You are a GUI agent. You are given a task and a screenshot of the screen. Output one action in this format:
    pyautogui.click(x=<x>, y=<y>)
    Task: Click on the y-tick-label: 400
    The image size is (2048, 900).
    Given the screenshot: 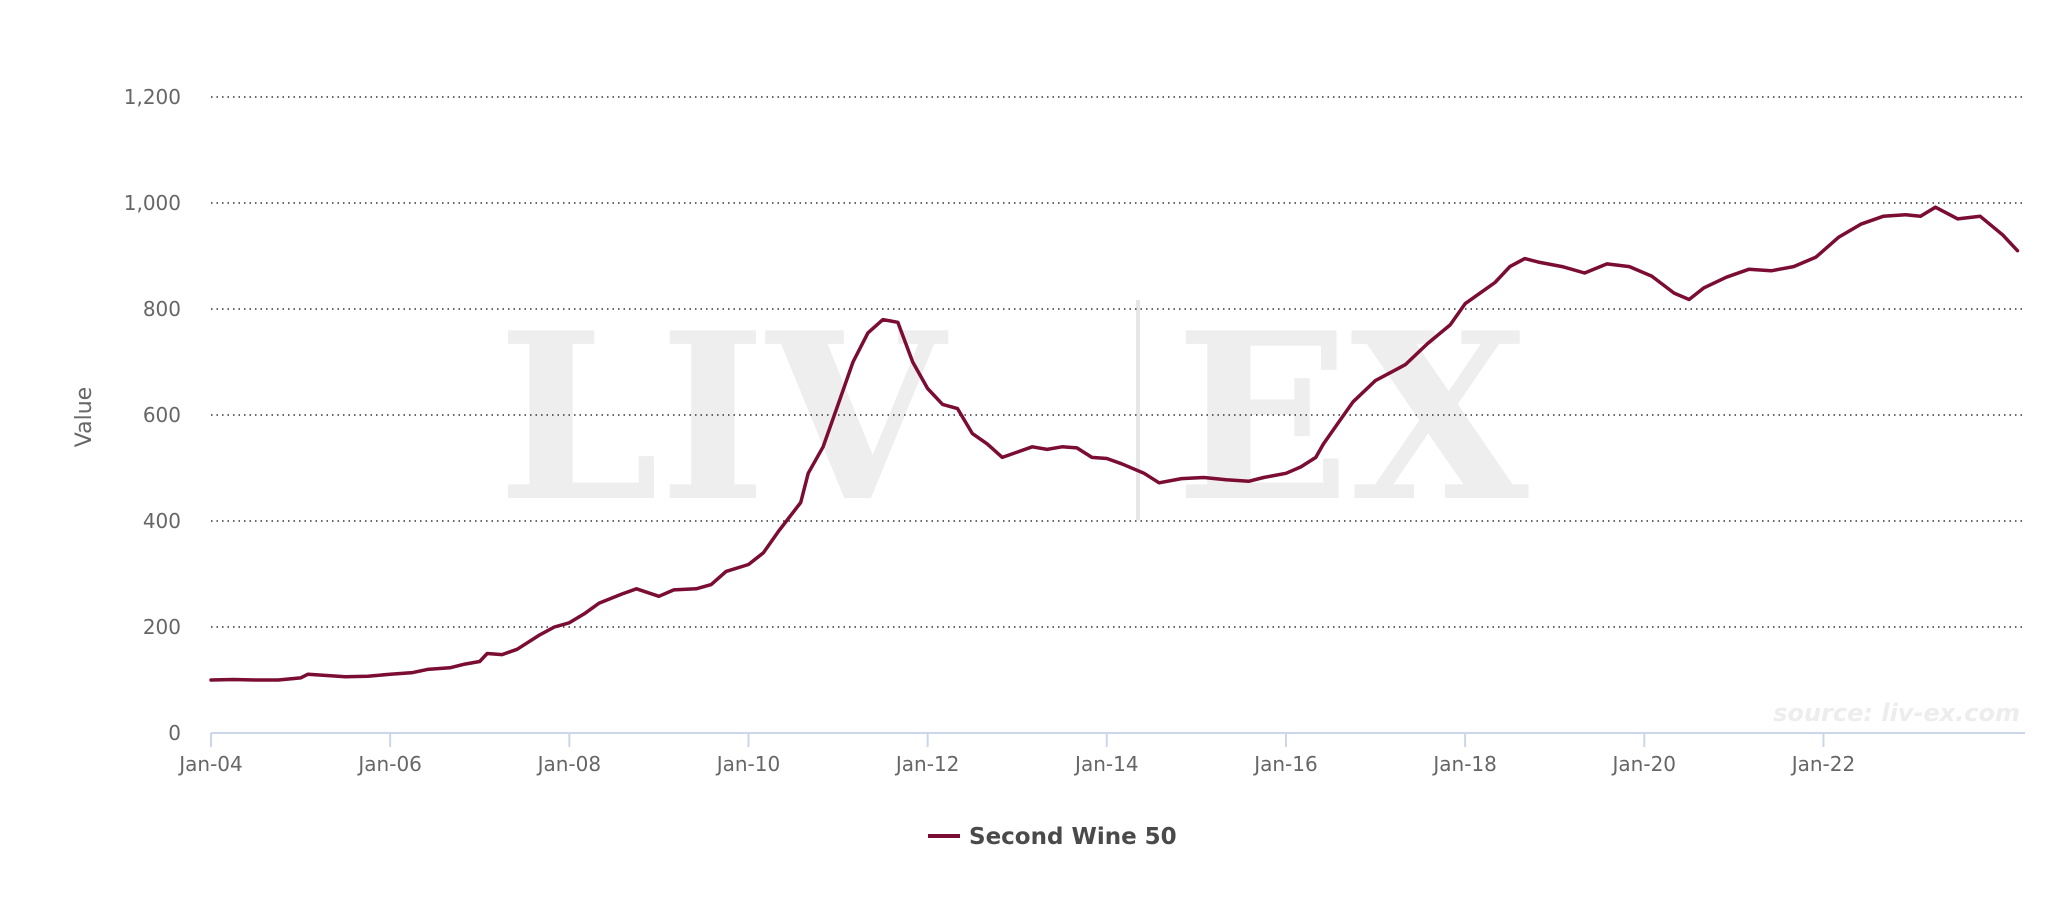 What is the action you would take?
    pyautogui.click(x=162, y=521)
    